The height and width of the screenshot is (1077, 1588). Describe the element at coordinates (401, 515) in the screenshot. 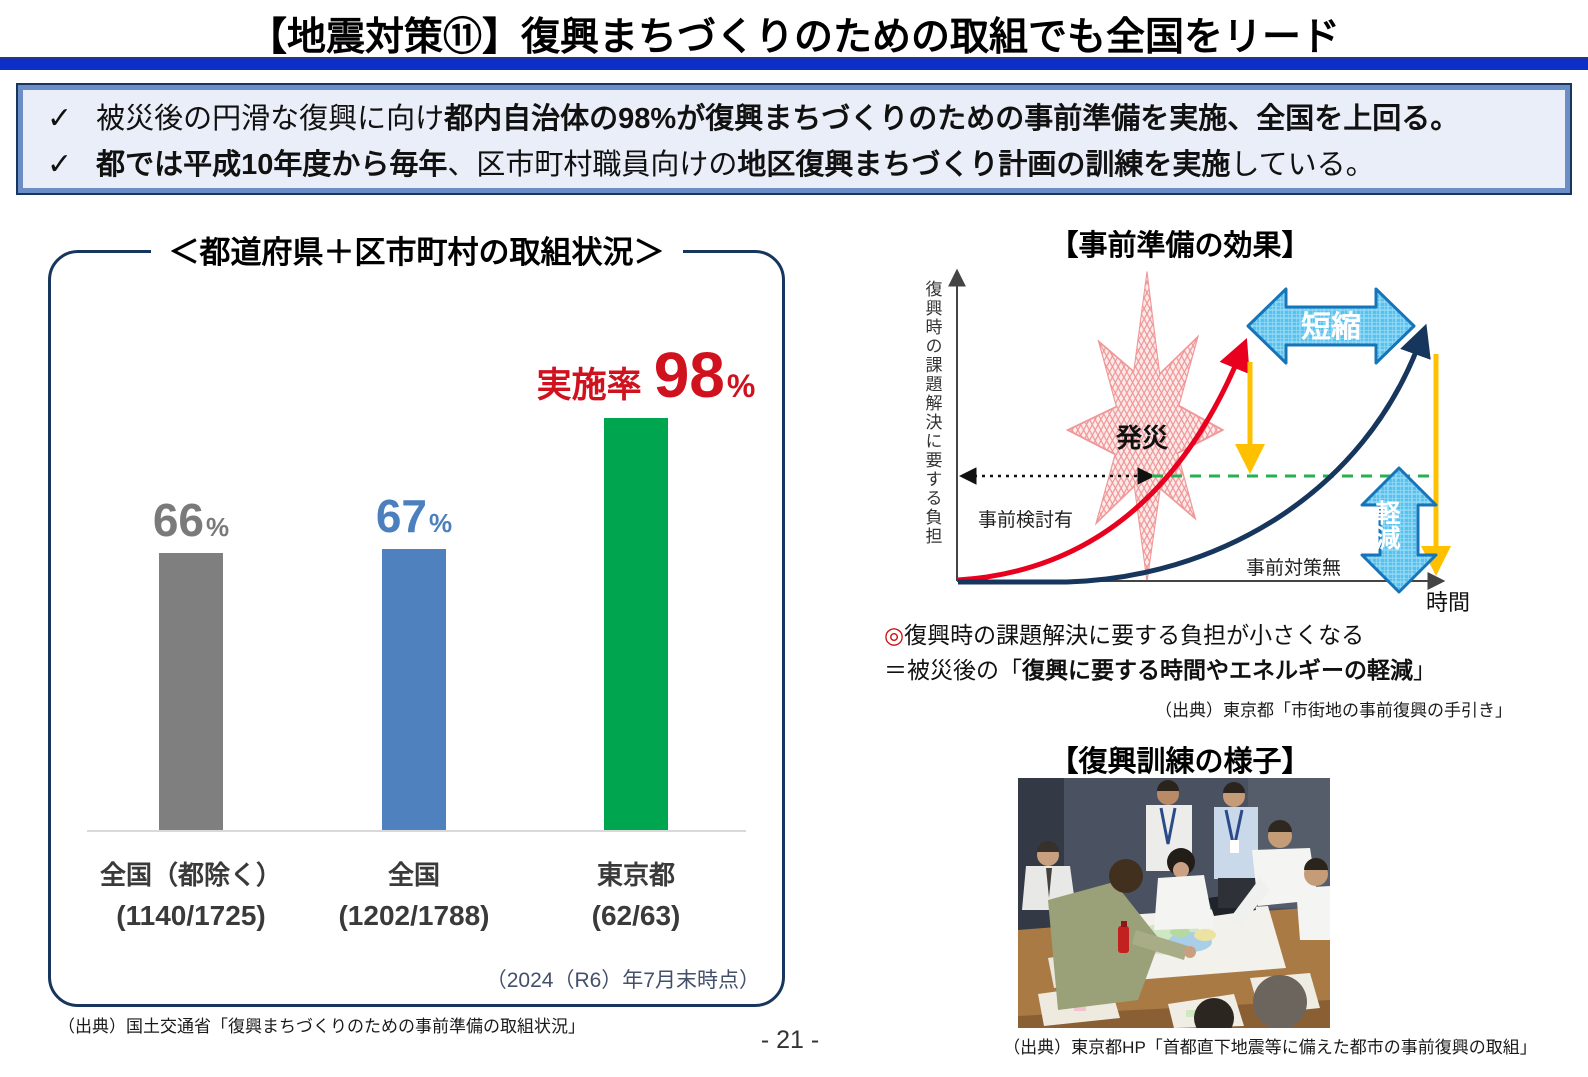

I see `bar-value: 67` at that location.